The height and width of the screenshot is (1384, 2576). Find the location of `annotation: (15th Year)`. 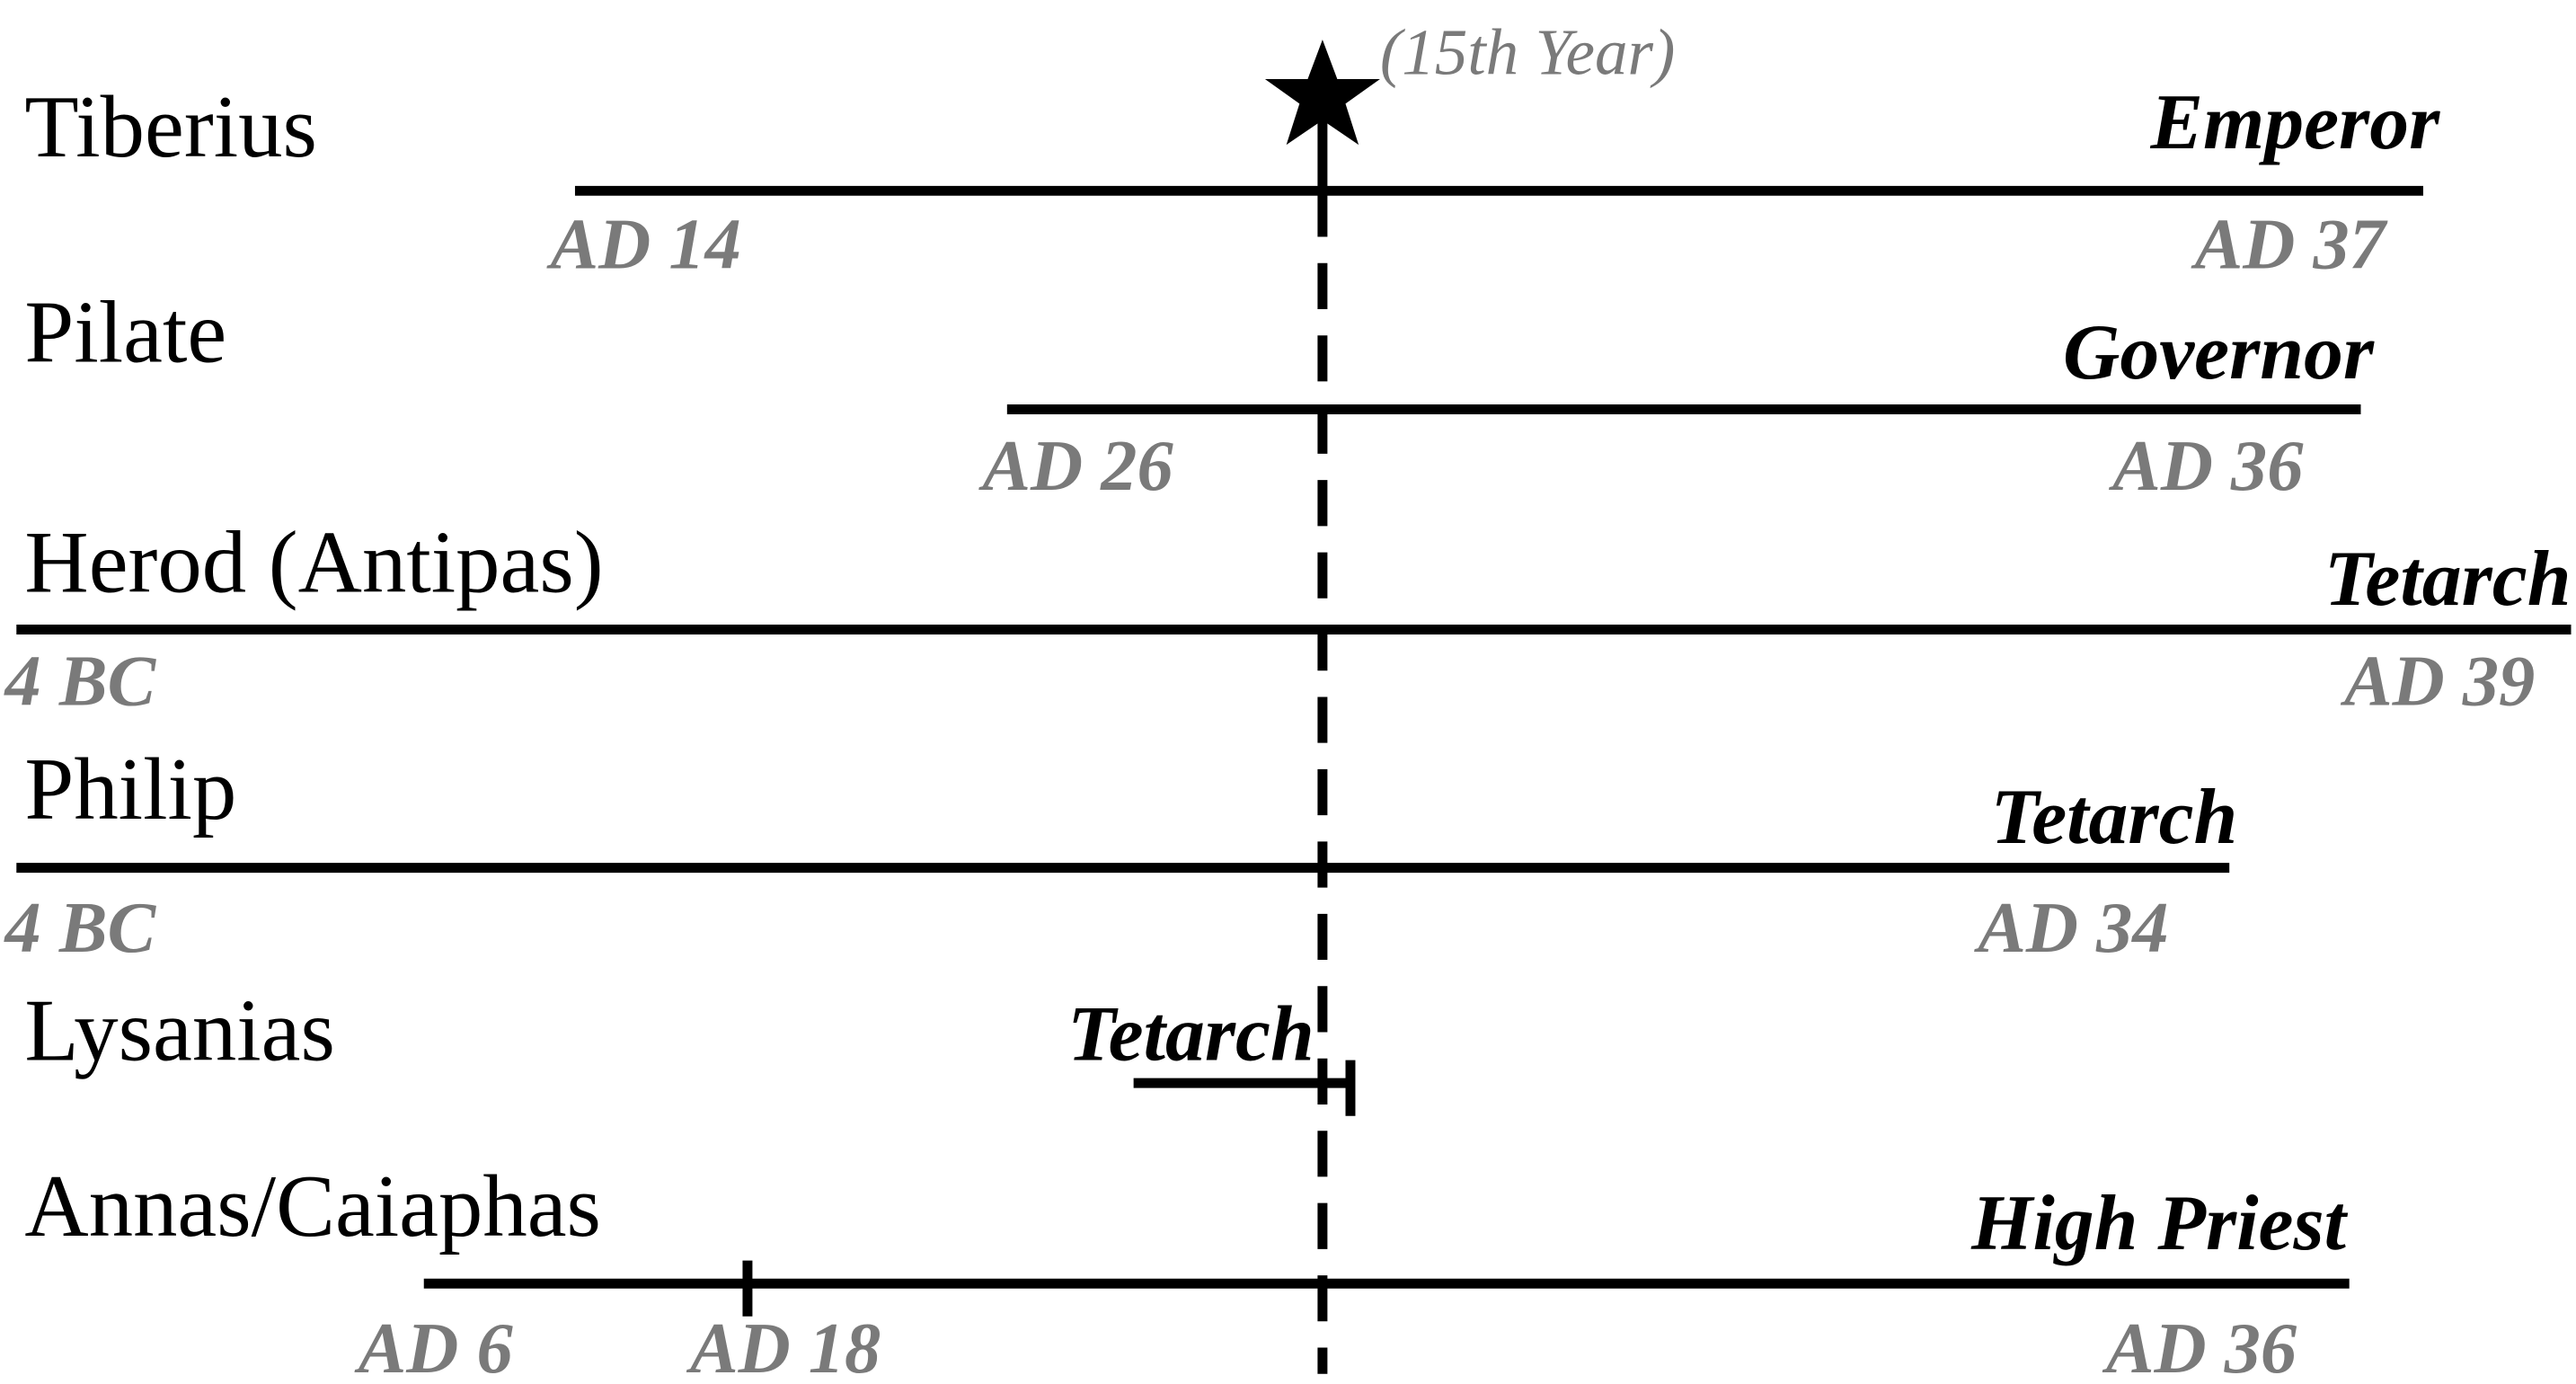

annotation: (15th Year) is located at coordinates (1527, 52).